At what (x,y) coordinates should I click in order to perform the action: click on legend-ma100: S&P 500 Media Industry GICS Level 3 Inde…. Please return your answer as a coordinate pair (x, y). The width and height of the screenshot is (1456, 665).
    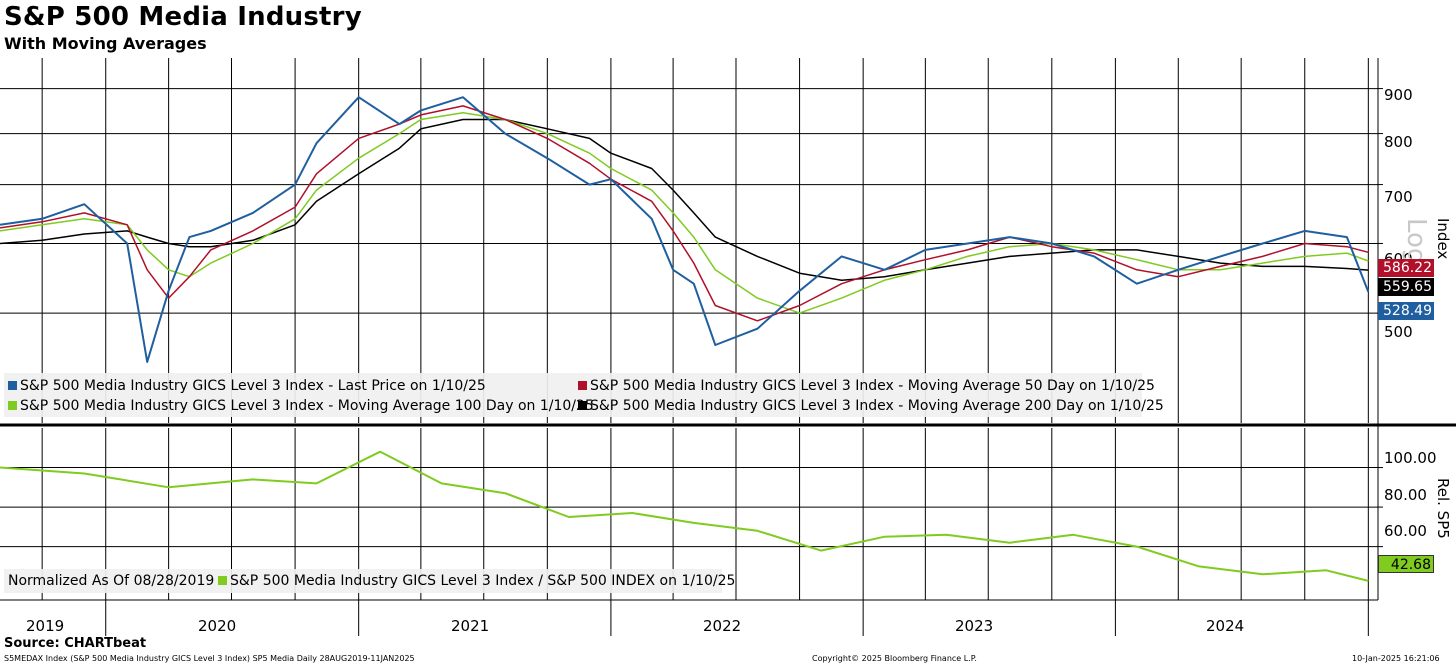
    Looking at the image, I should click on (301, 406).